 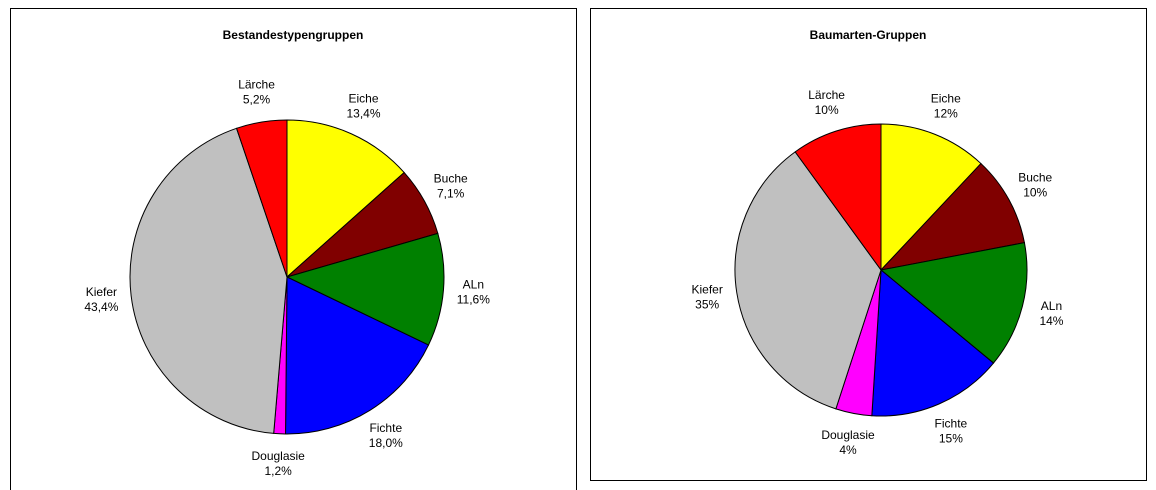 I want to click on slice-value-label: 14%, so click(x=1051, y=321).